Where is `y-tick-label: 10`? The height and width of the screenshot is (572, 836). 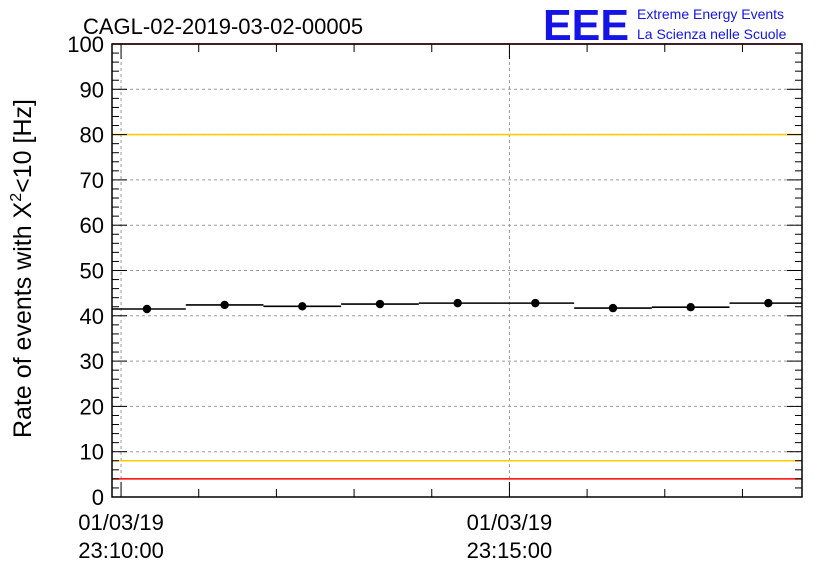 y-tick-label: 10 is located at coordinates (92, 452).